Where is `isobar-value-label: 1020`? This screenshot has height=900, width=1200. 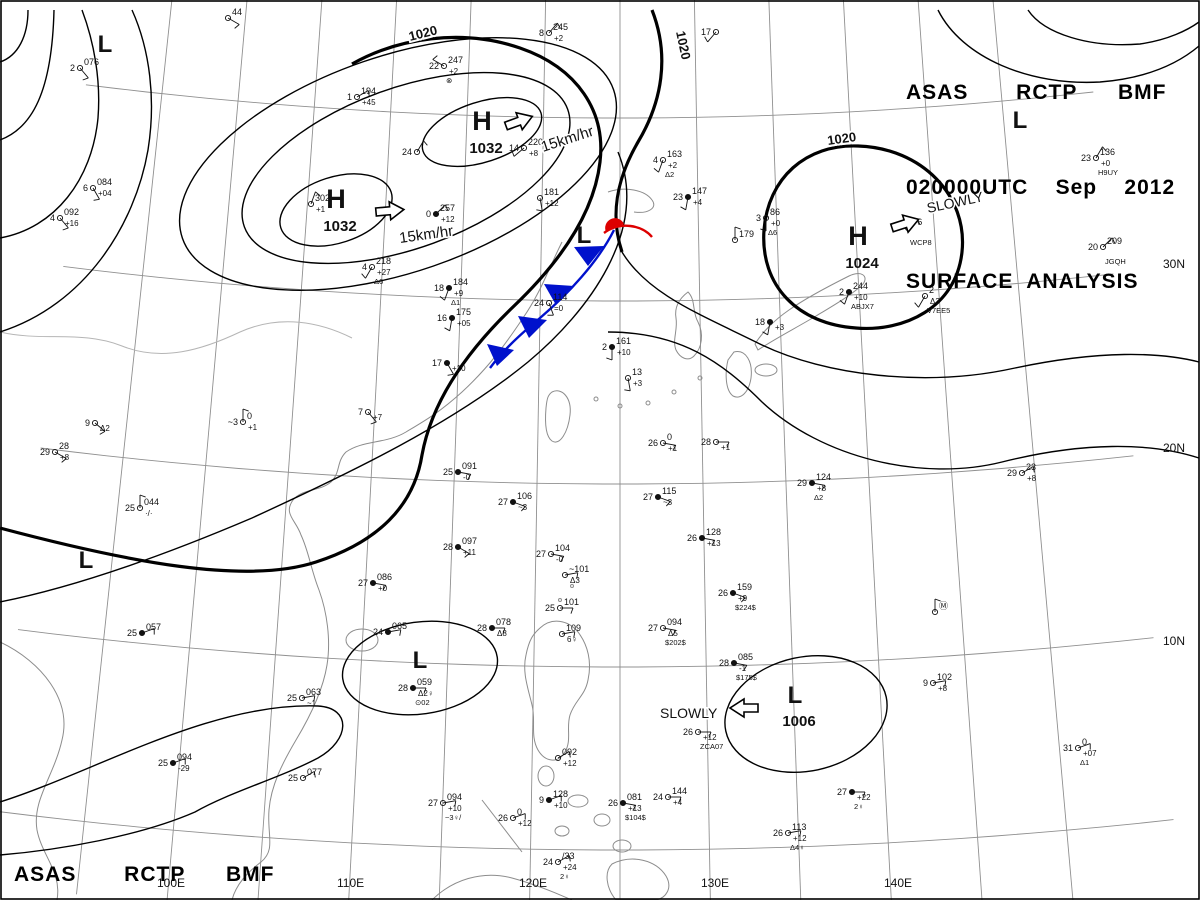
isobar-value-label: 1020 is located at coordinates (423, 33).